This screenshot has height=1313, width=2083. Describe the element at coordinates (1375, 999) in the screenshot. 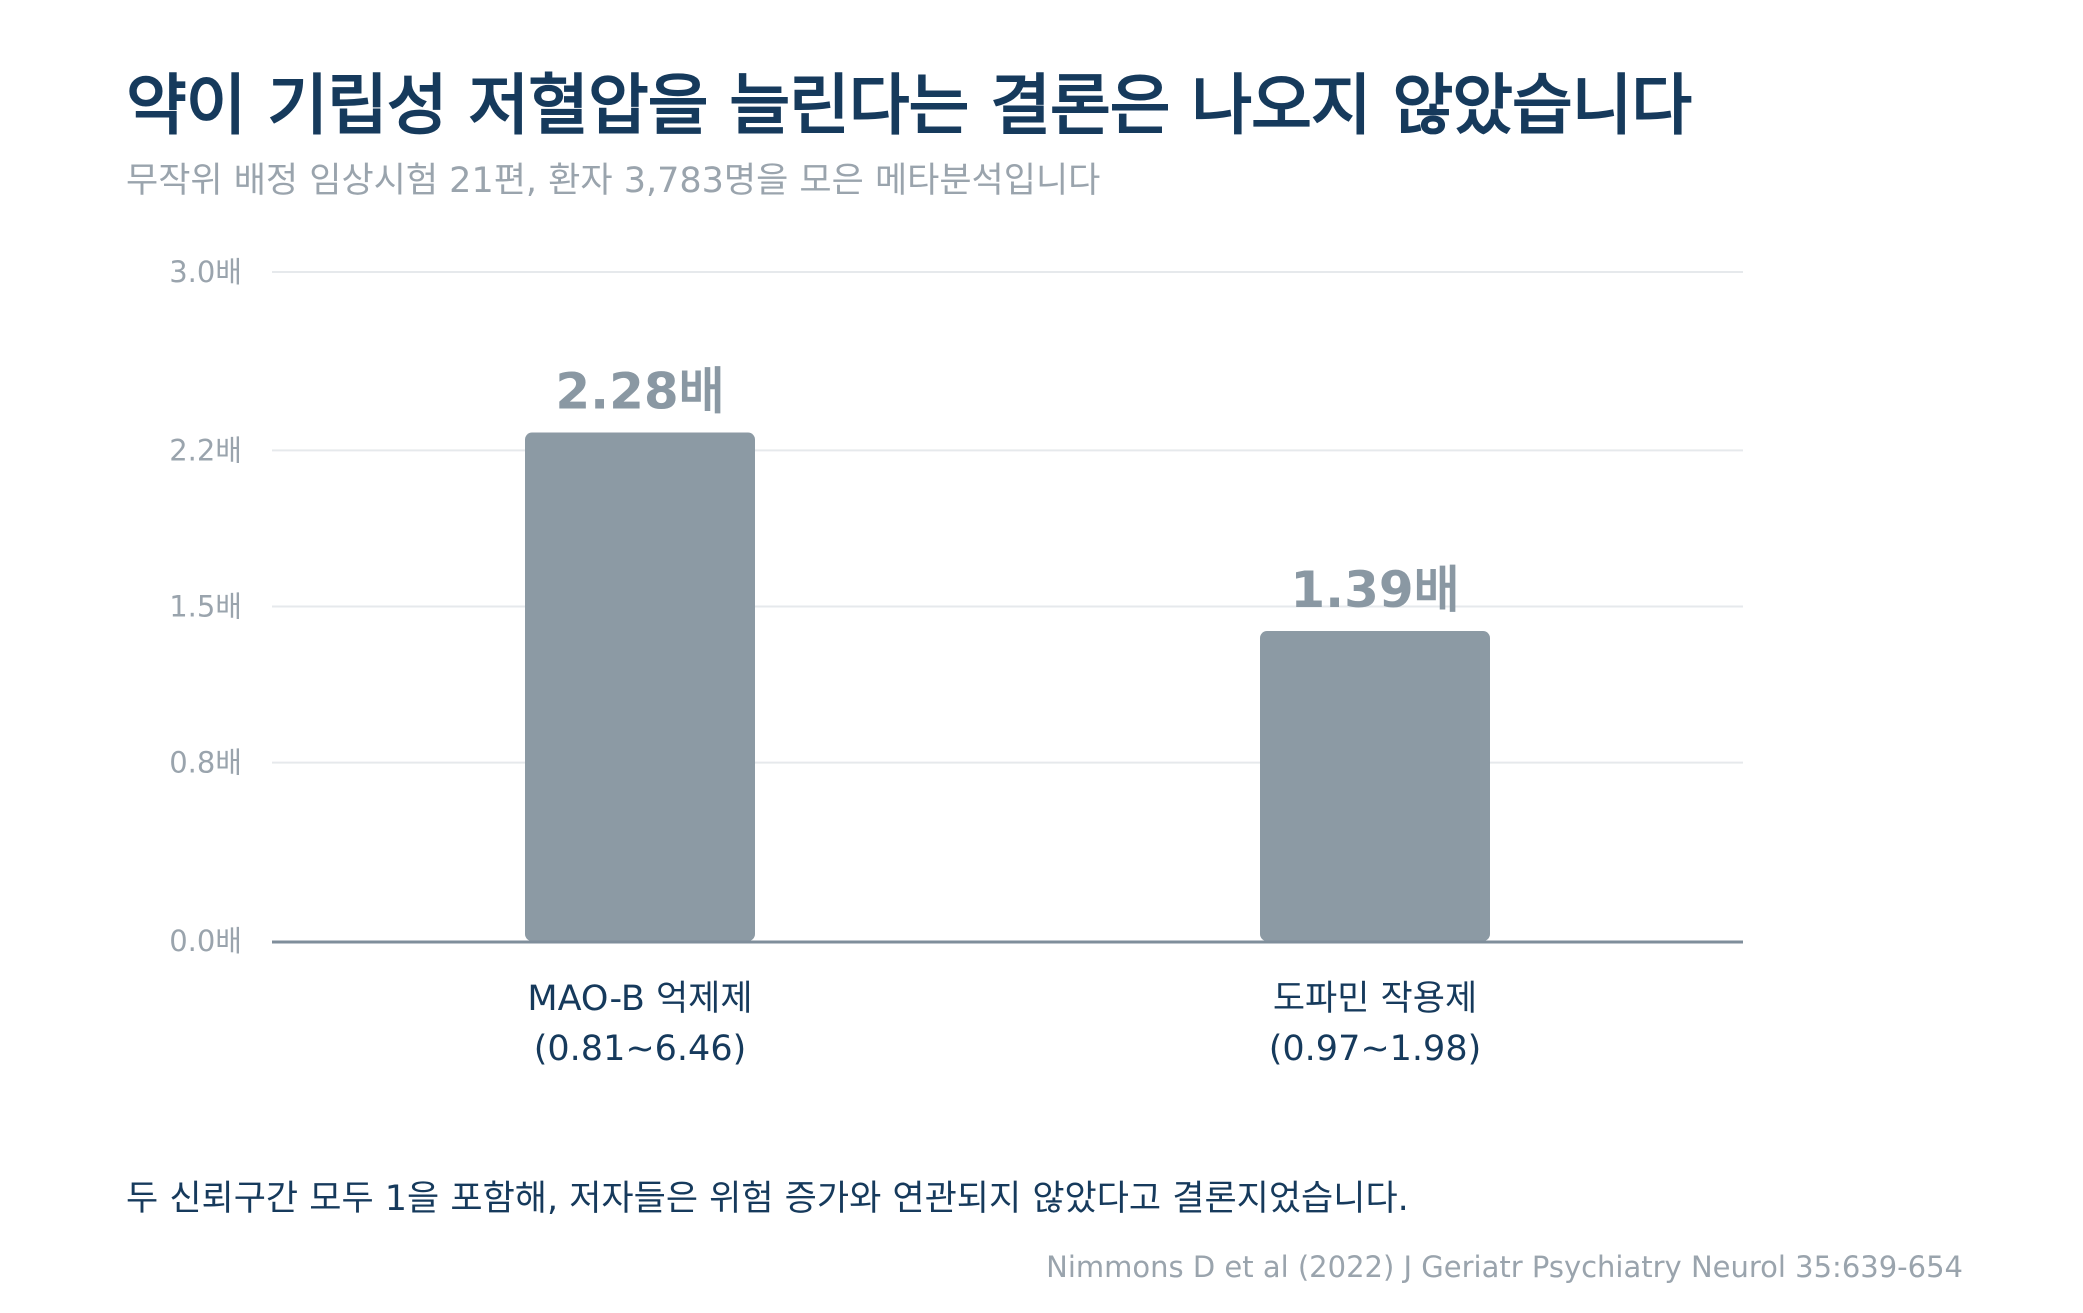

I see `category-label: 도파민 작용제` at that location.